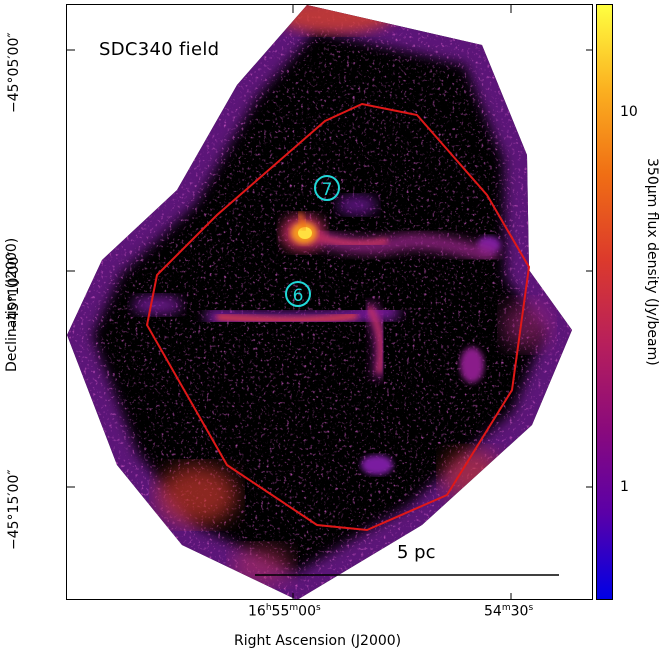 The width and height of the screenshot is (662, 657). What do you see at coordinates (629, 112) in the screenshot?
I see `colorbar-tick-label: 10` at bounding box center [629, 112].